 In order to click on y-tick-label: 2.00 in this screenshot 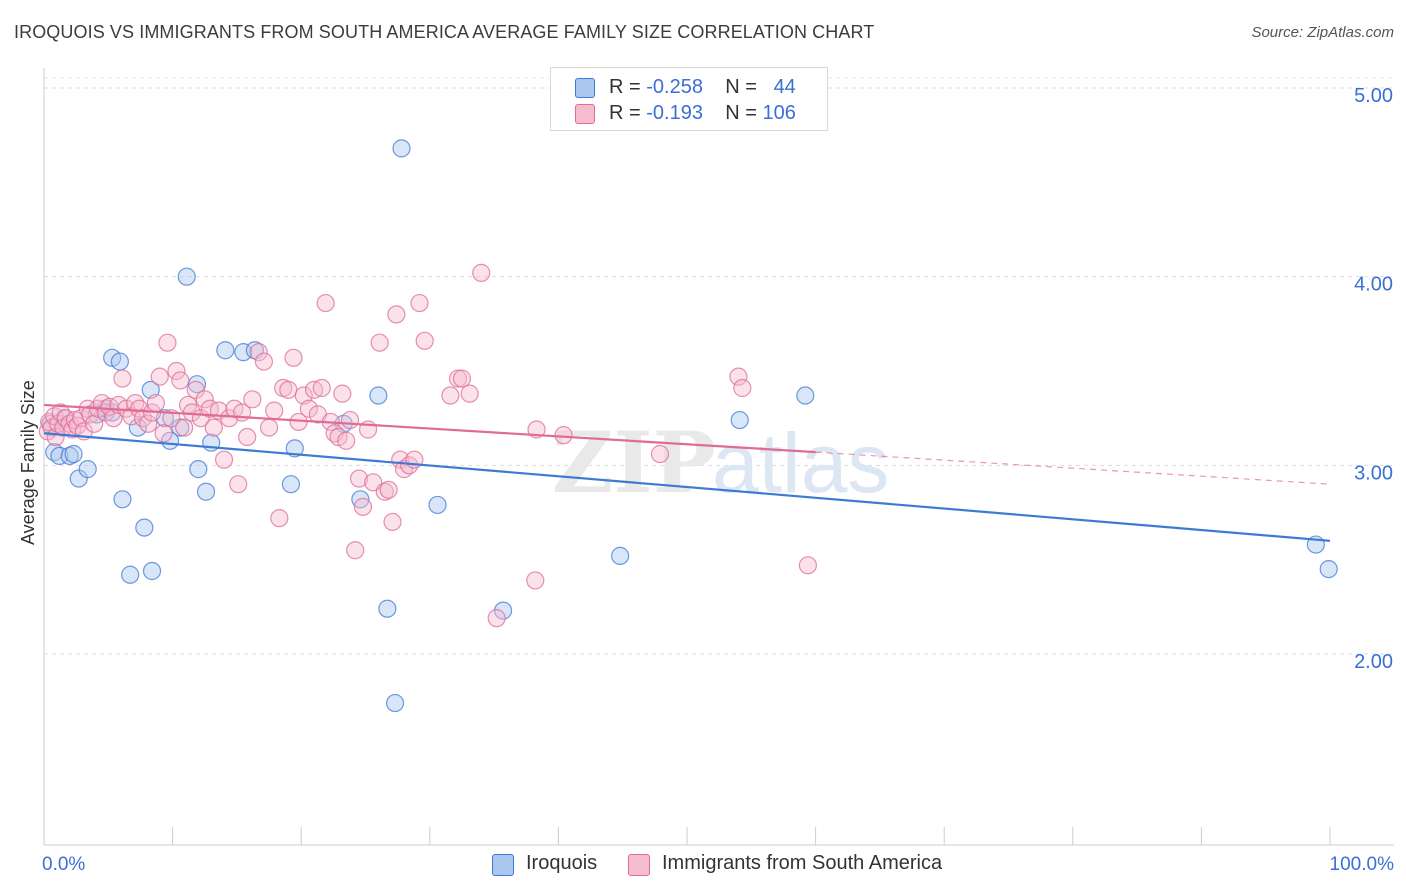, I will do `click(1373, 662)`.